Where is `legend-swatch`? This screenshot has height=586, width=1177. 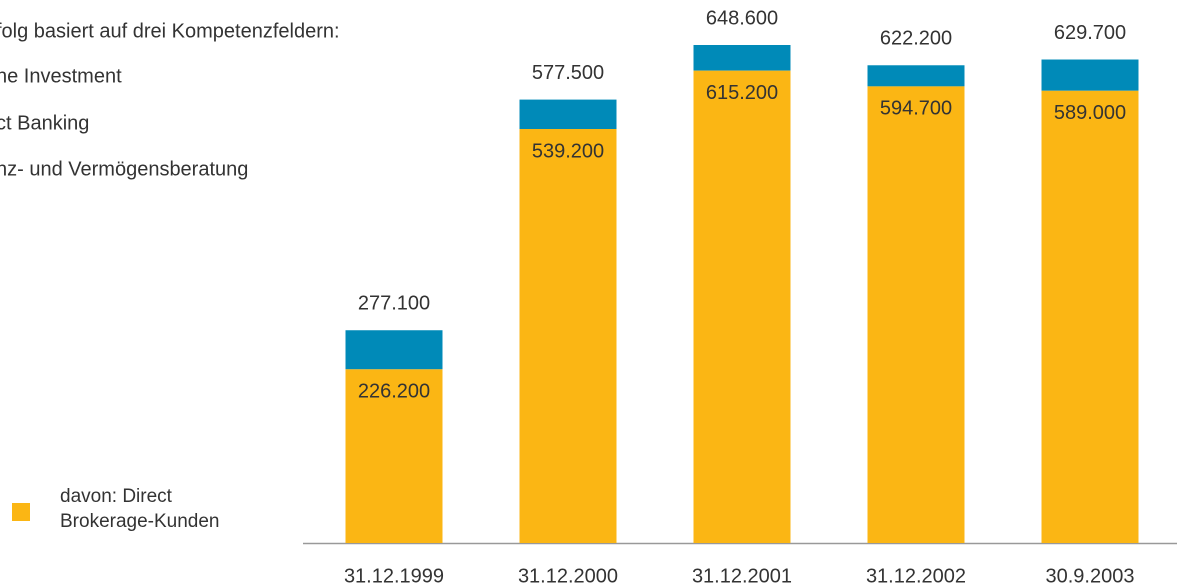 legend-swatch is located at coordinates (21, 512).